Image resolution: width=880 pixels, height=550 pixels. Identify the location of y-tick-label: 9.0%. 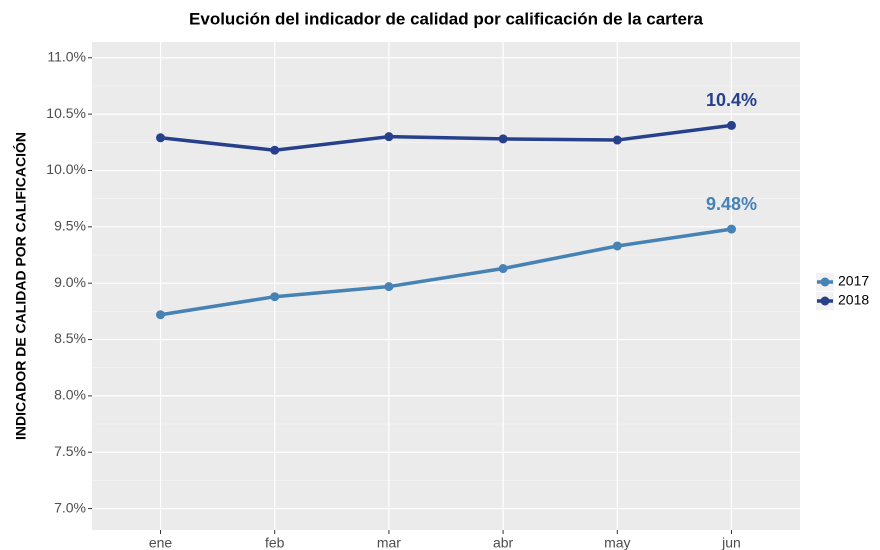
(70, 282).